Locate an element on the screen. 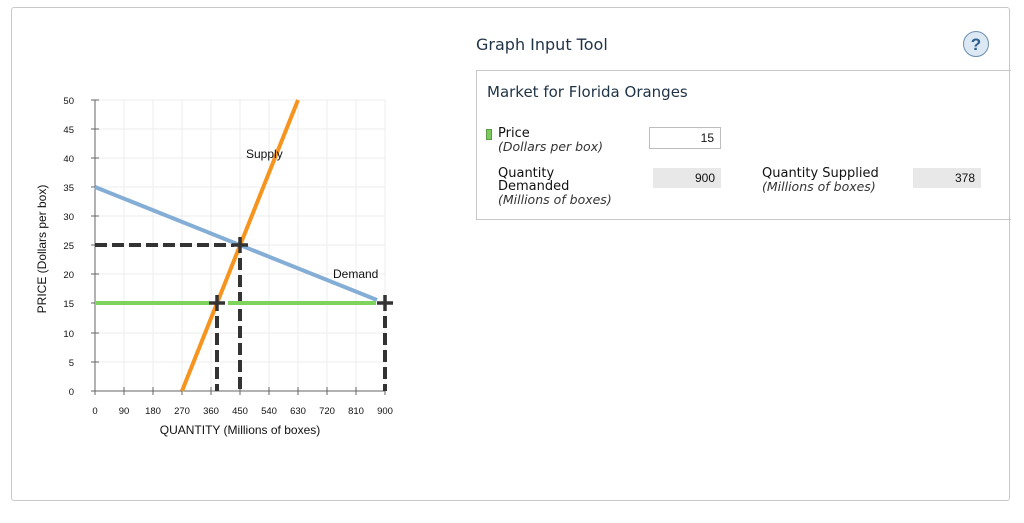 This screenshot has height=523, width=1024. x-tick-labels: 0 90 180 270 360 450 540 630 720 810 900 is located at coordinates (242, 411).